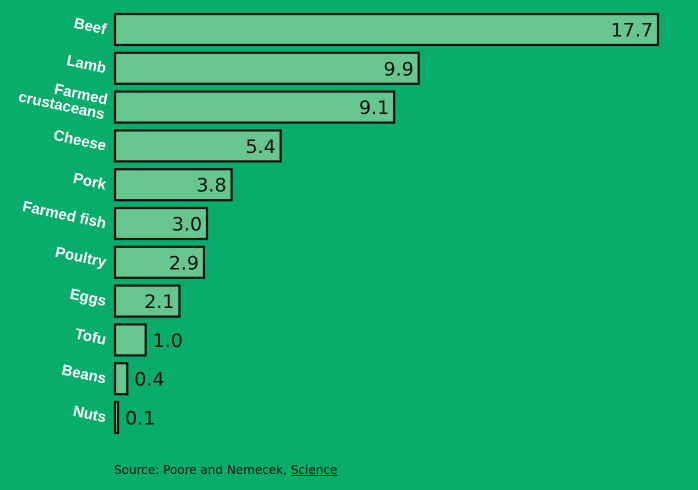 This screenshot has width=698, height=490. I want to click on bar-farmed-crustaceans, so click(254, 107).